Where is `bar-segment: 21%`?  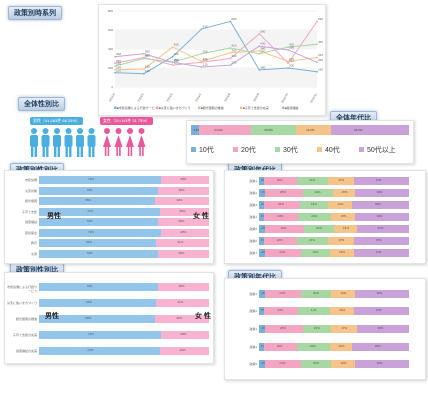
bar-segment: 21% is located at coordinates (312, 181).